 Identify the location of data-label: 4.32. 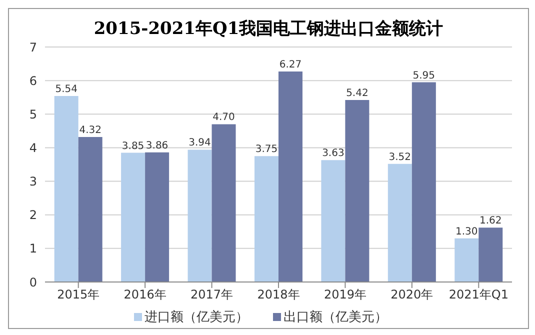
(90, 130).